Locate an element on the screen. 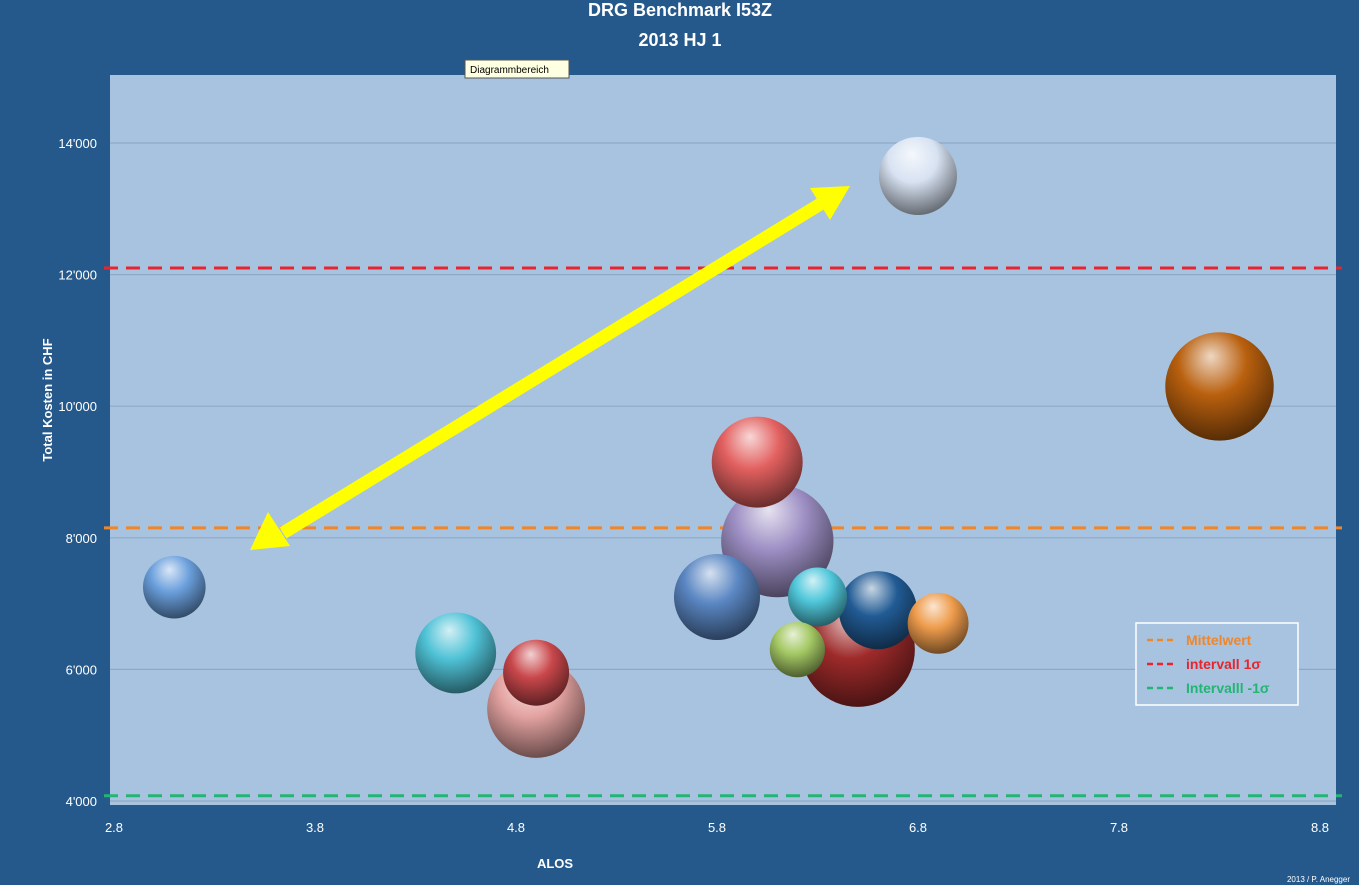 The image size is (1359, 890). tooltip-text: Diagrammbereich is located at coordinates (509, 70).